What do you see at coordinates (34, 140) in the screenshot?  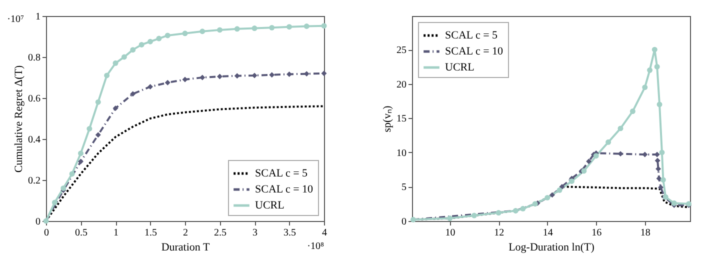 I see `y-tick-label: 0.4` at bounding box center [34, 140].